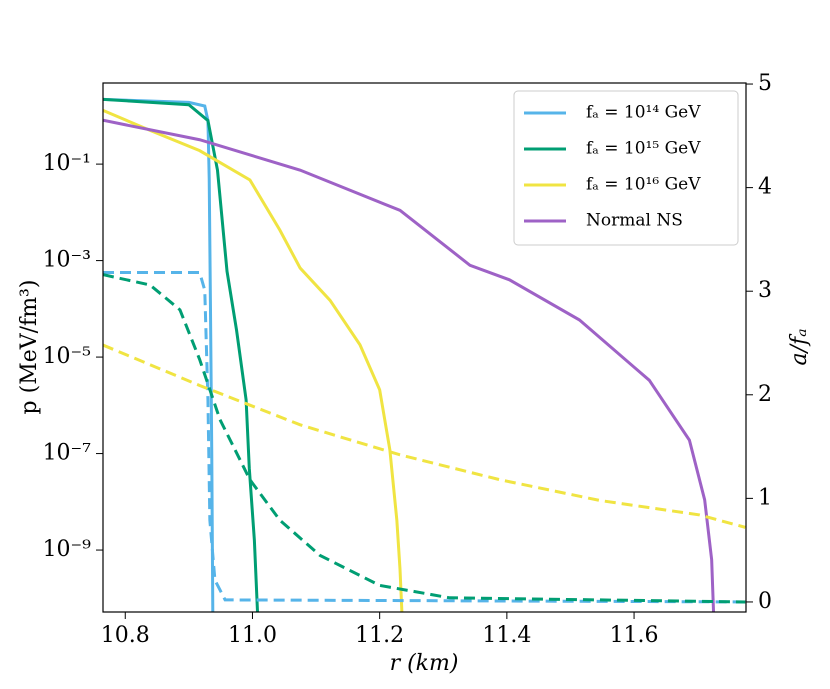  I want to click on y2-tick-label: 2, so click(765, 394).